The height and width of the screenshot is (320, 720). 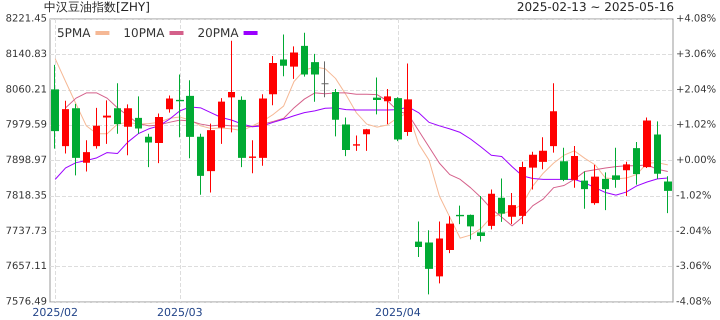 I want to click on y2-tick-label: -3.06%, so click(x=694, y=266).